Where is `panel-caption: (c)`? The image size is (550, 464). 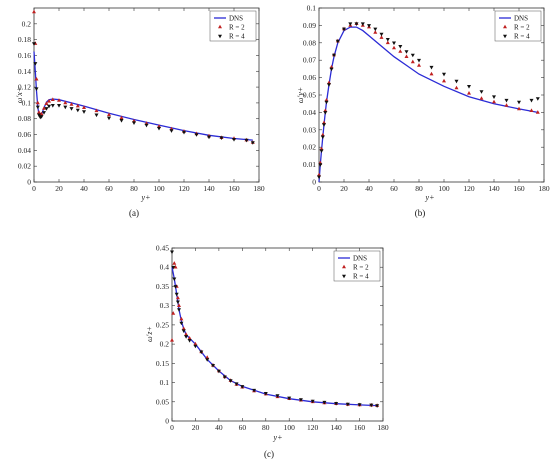 panel-caption: (c) is located at coordinates (269, 454).